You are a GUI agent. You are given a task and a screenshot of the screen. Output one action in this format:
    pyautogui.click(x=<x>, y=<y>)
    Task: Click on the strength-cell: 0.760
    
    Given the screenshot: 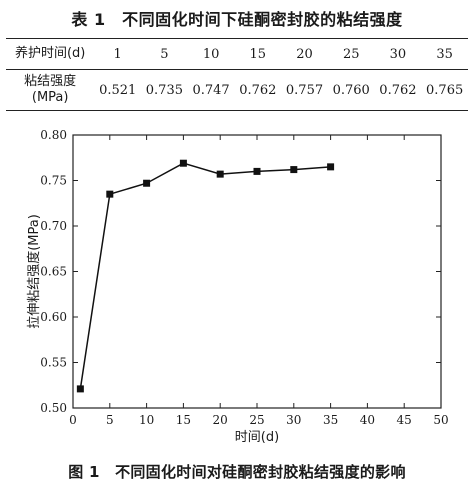 What is the action you would take?
    pyautogui.click(x=351, y=90)
    